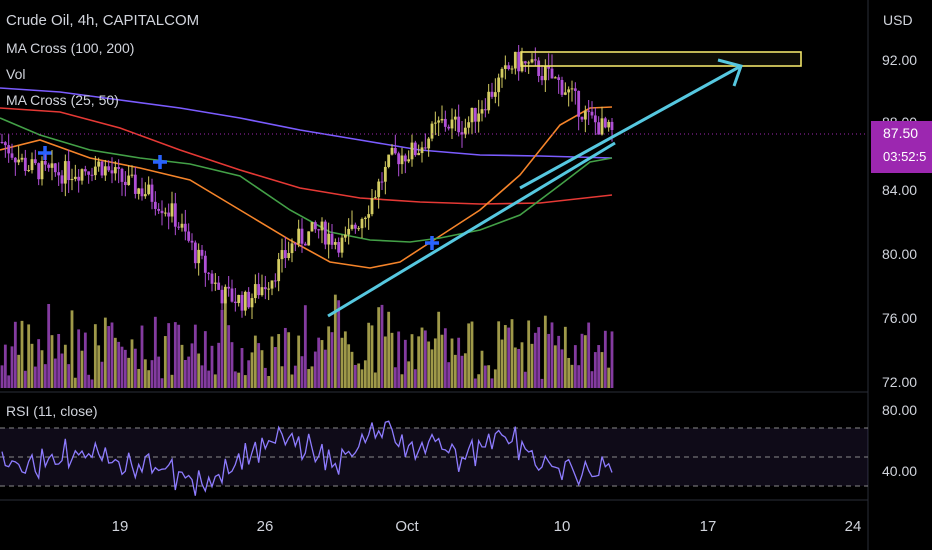  What do you see at coordinates (708, 526) in the screenshot?
I see `time-tick: 17` at bounding box center [708, 526].